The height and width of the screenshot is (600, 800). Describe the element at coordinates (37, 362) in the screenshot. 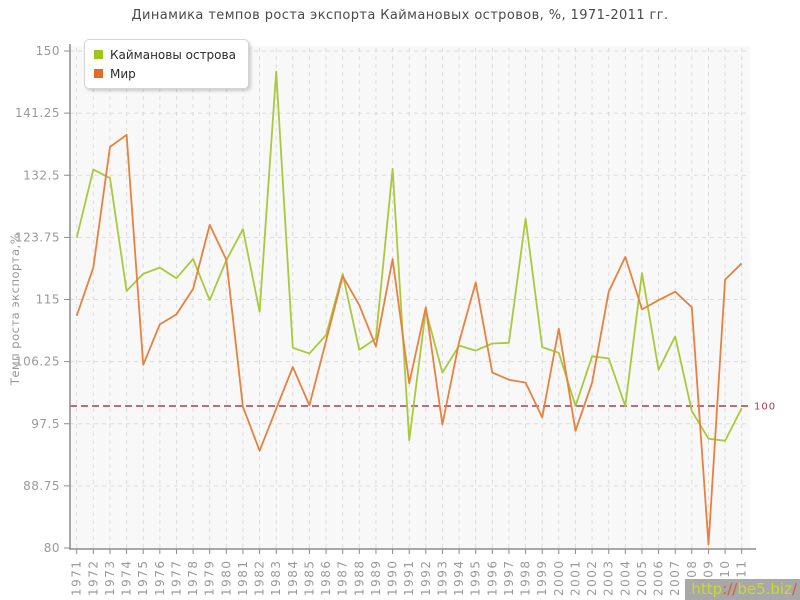

I see `y-tick-label: 106.25` at that location.